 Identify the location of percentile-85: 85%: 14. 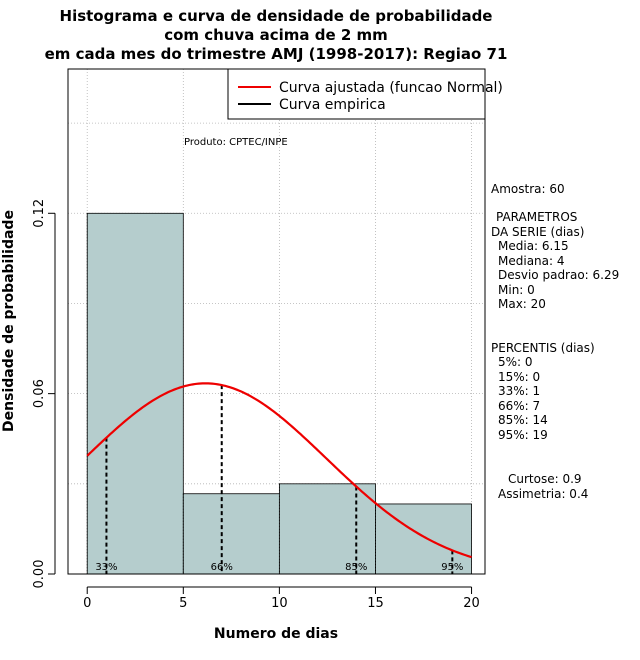
(523, 420).